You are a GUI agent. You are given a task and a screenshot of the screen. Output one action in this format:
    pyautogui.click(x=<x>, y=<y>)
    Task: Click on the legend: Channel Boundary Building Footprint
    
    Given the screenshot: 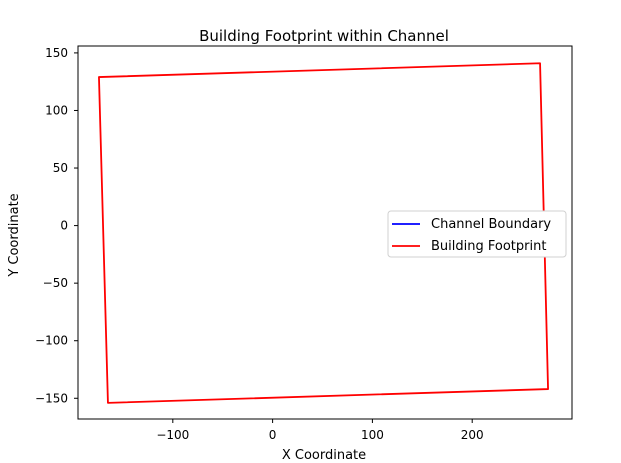 What is the action you would take?
    pyautogui.click(x=477, y=234)
    